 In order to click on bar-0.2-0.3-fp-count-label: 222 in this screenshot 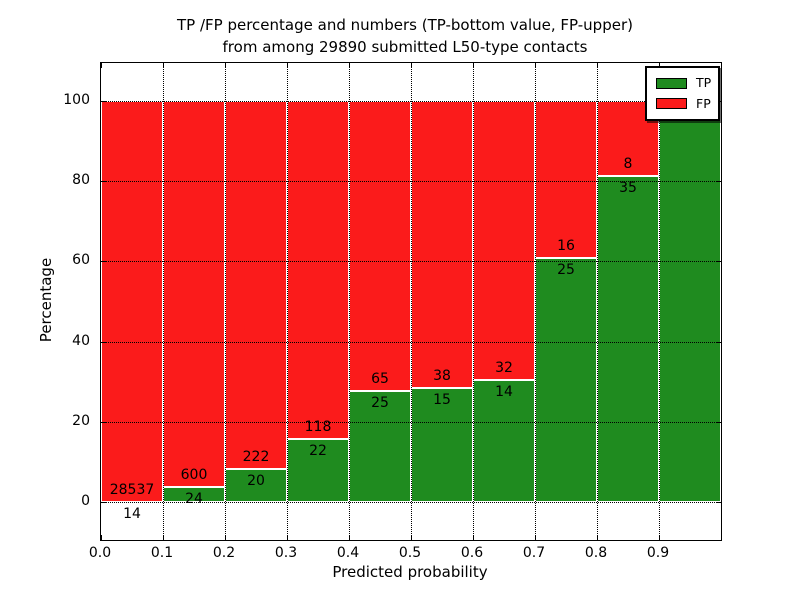, I will do `click(256, 456)`.